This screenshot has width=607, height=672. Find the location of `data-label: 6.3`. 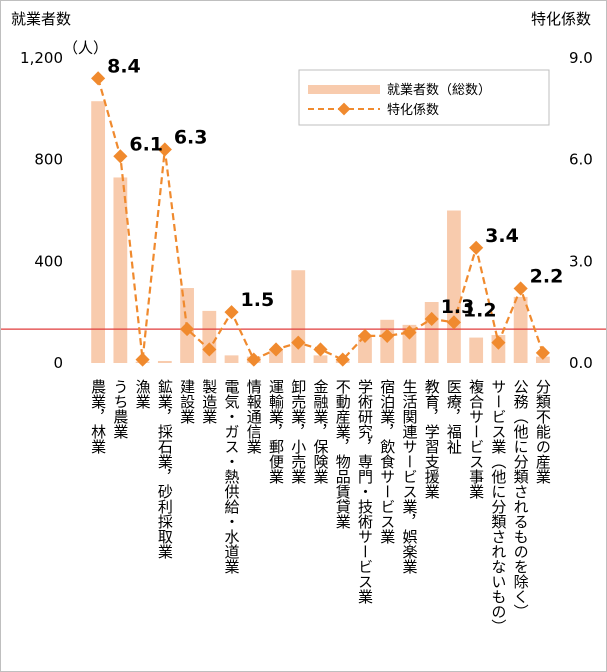

data-label: 6.3 is located at coordinates (191, 138).